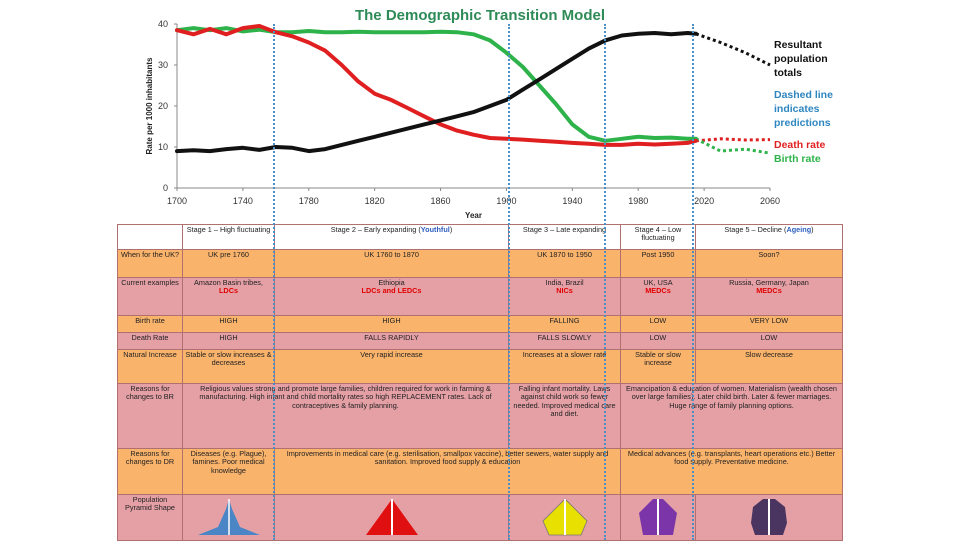  I want to click on row-label-birth: Birth rate, so click(150, 324).